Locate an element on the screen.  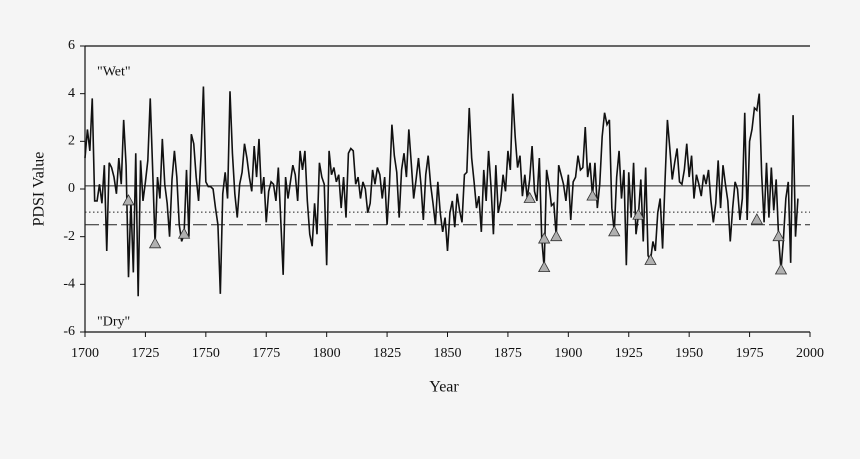
annotation-wet: "Wet" is located at coordinates (114, 71).